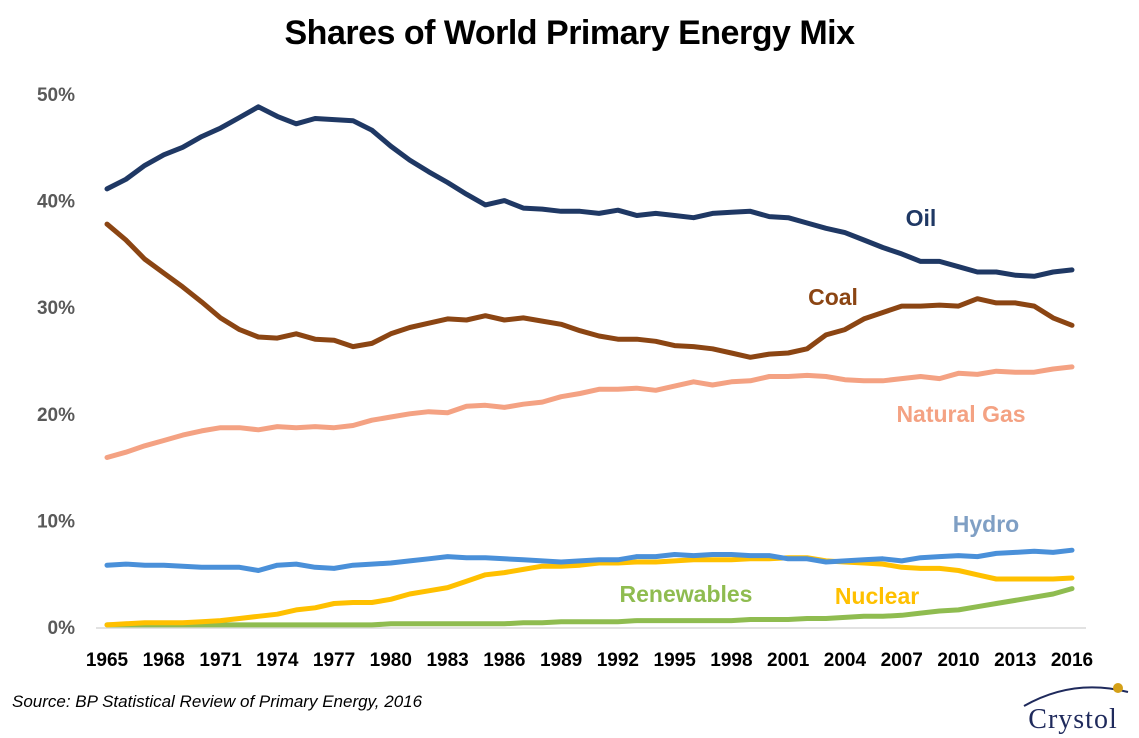  Describe the element at coordinates (56, 521) in the screenshot. I see `y-tick-label: 10%` at that location.